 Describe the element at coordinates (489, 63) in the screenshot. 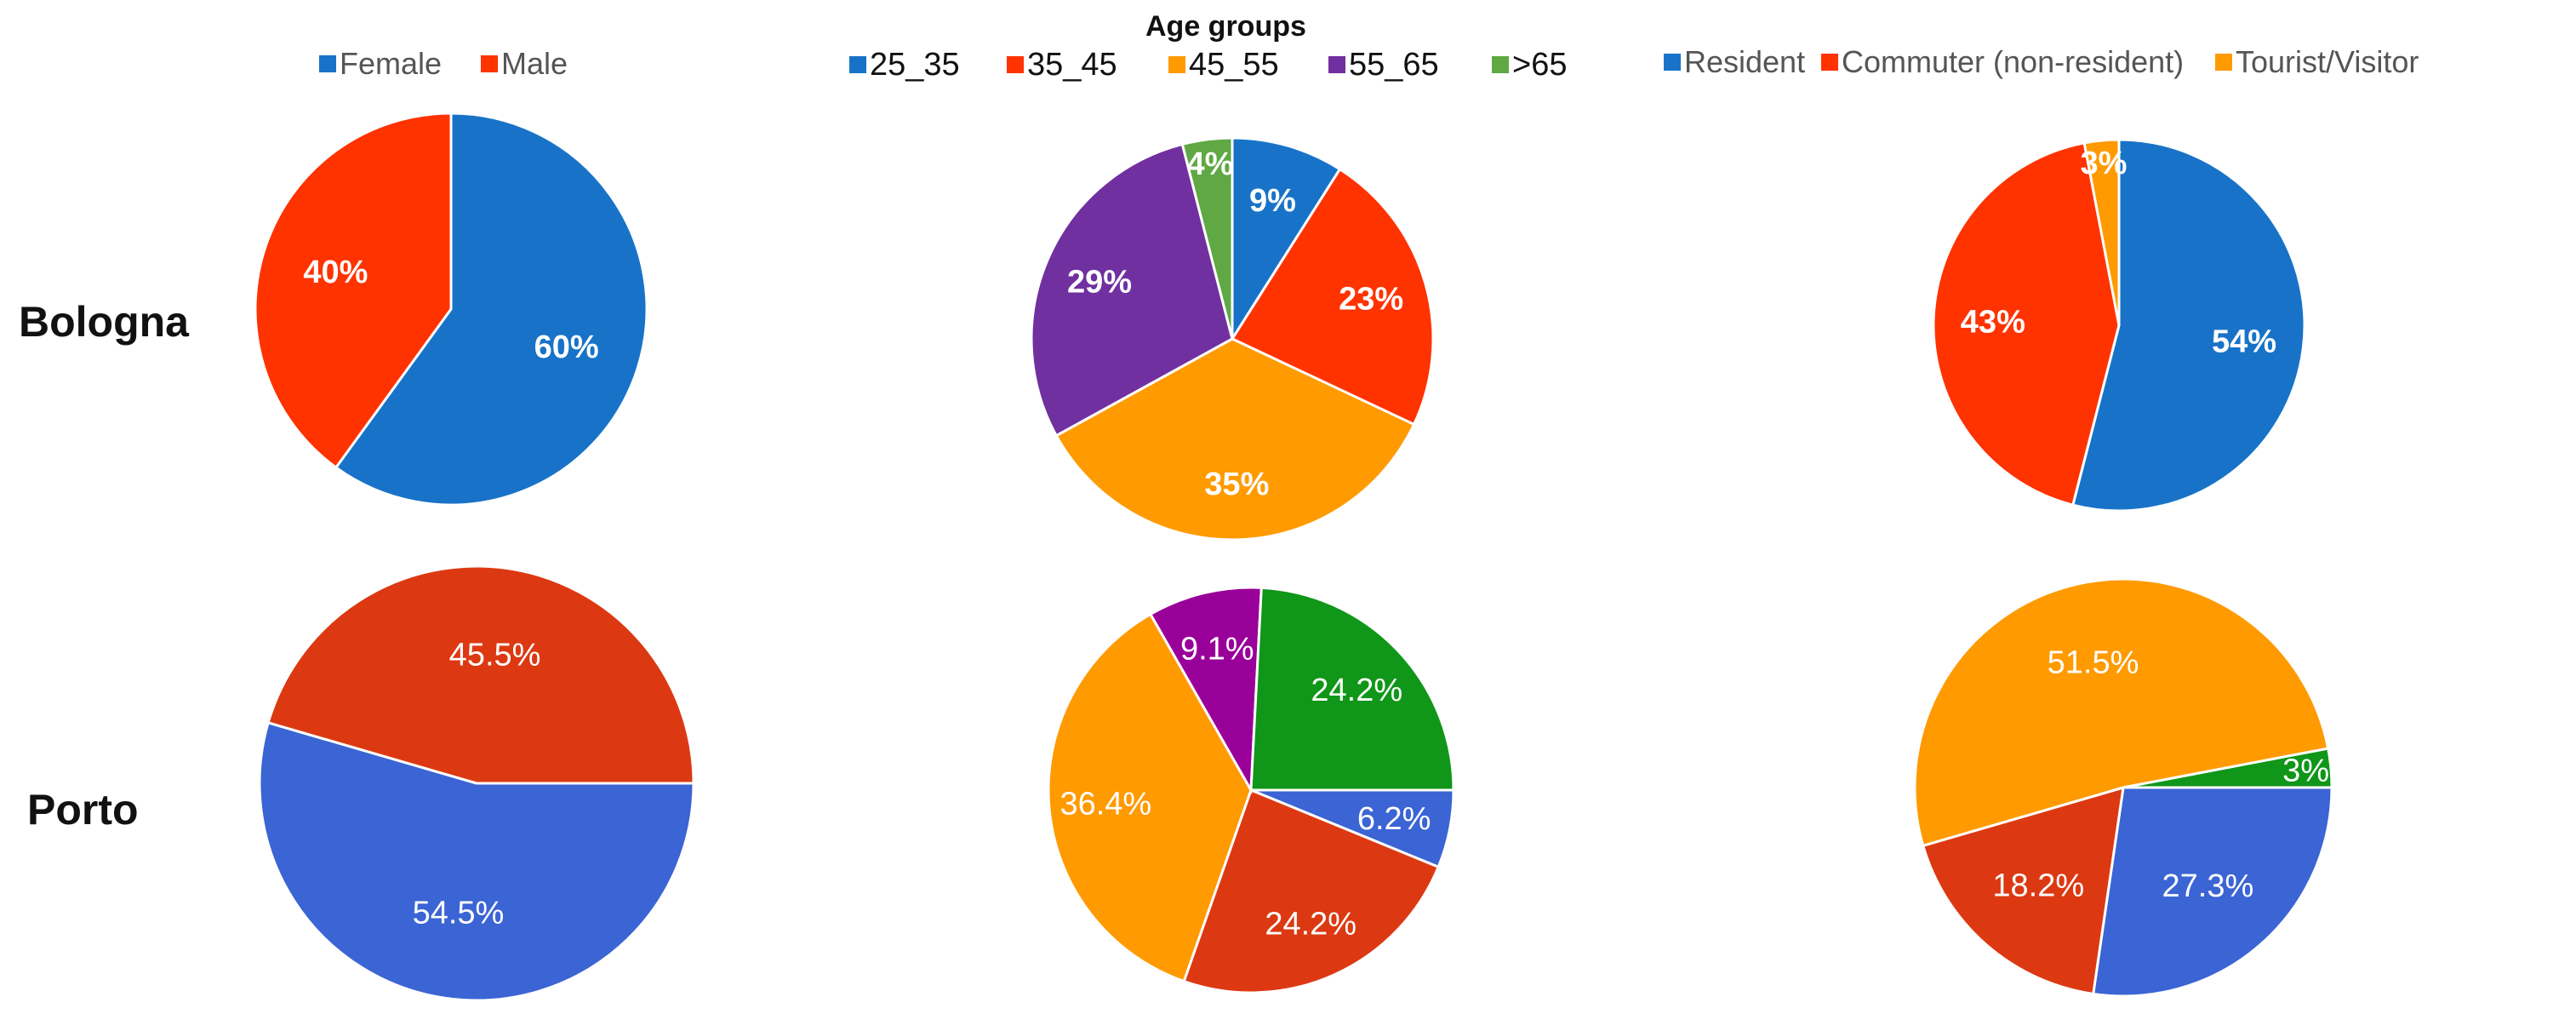

I see `legend-swatch-male` at that location.